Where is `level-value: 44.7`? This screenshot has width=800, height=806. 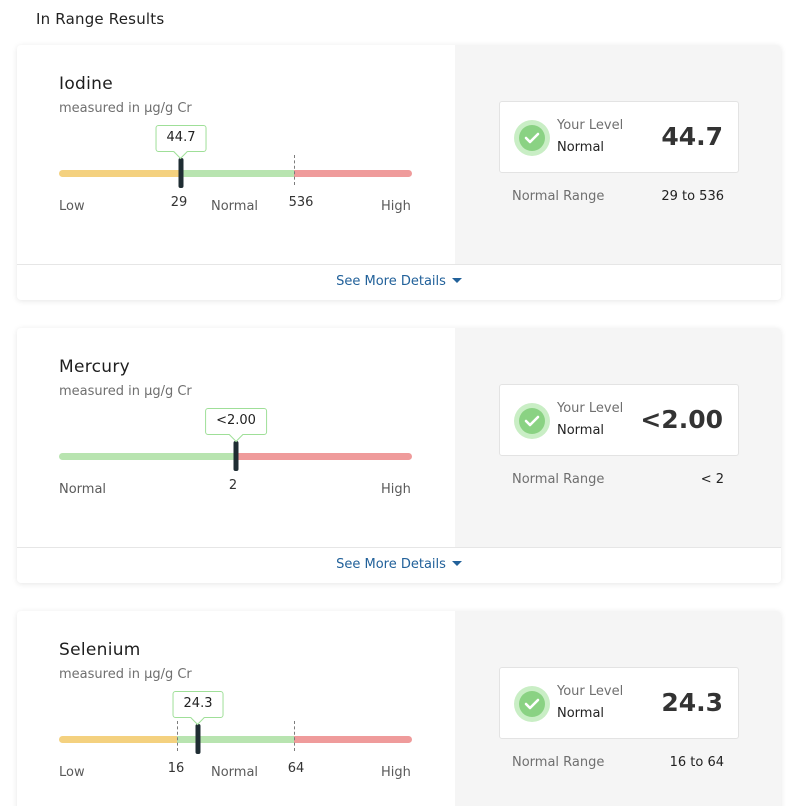
level-value: 44.7 is located at coordinates (692, 136).